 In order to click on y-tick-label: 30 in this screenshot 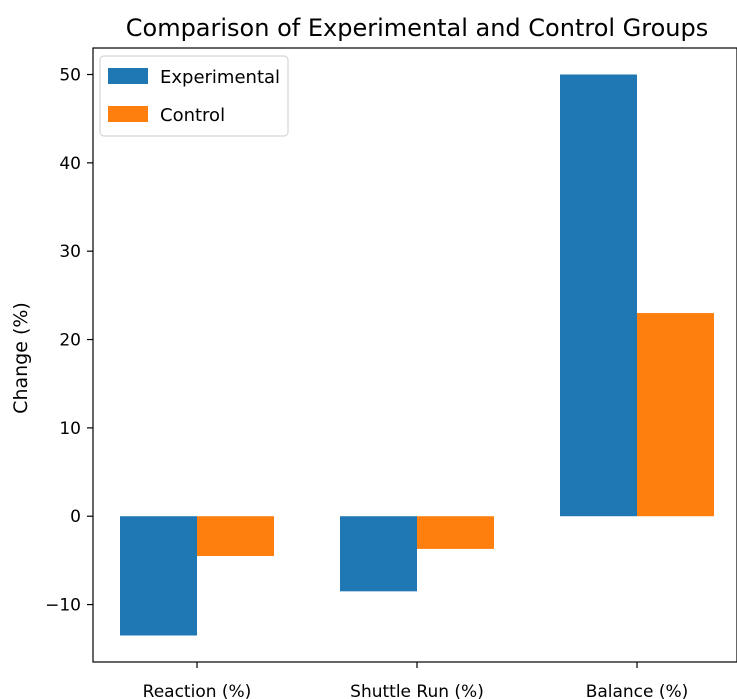, I will do `click(70, 252)`.